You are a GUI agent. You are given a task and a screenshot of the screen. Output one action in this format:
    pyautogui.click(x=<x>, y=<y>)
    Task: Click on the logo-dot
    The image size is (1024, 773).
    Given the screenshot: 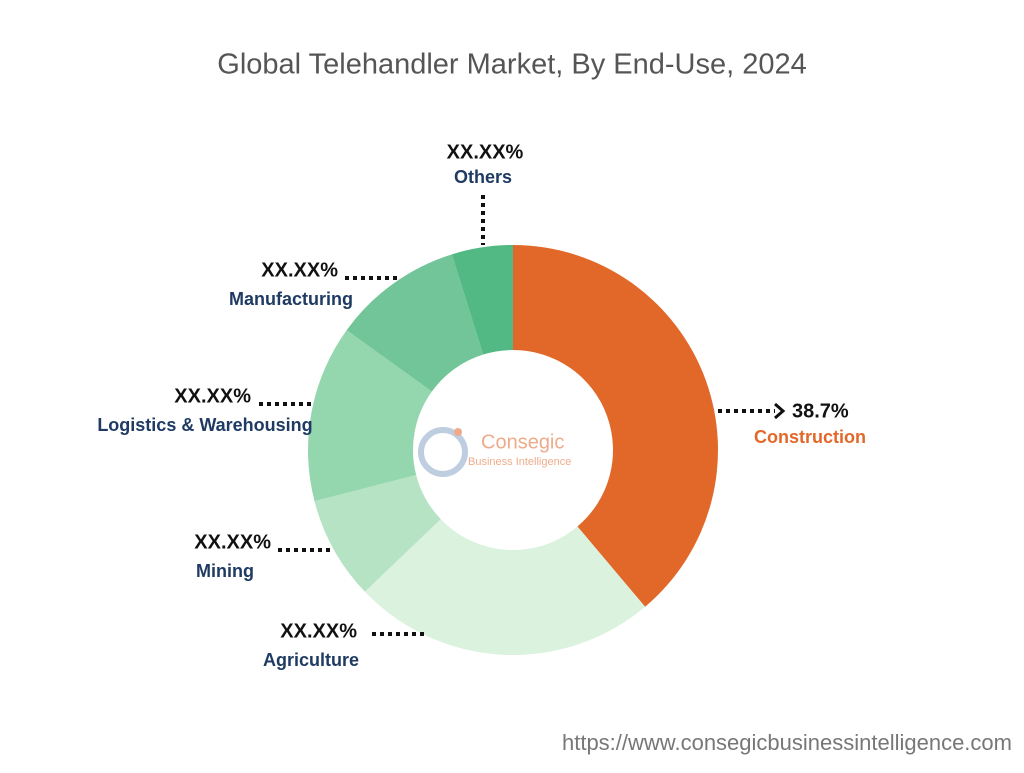 What is the action you would take?
    pyautogui.click(x=458, y=432)
    